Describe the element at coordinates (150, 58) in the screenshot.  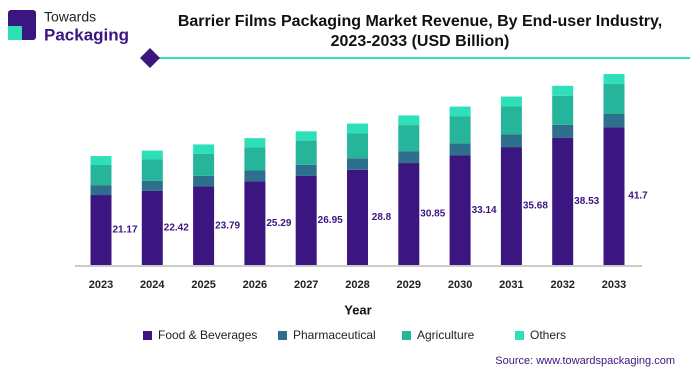
I see `title-rule-icon` at that location.